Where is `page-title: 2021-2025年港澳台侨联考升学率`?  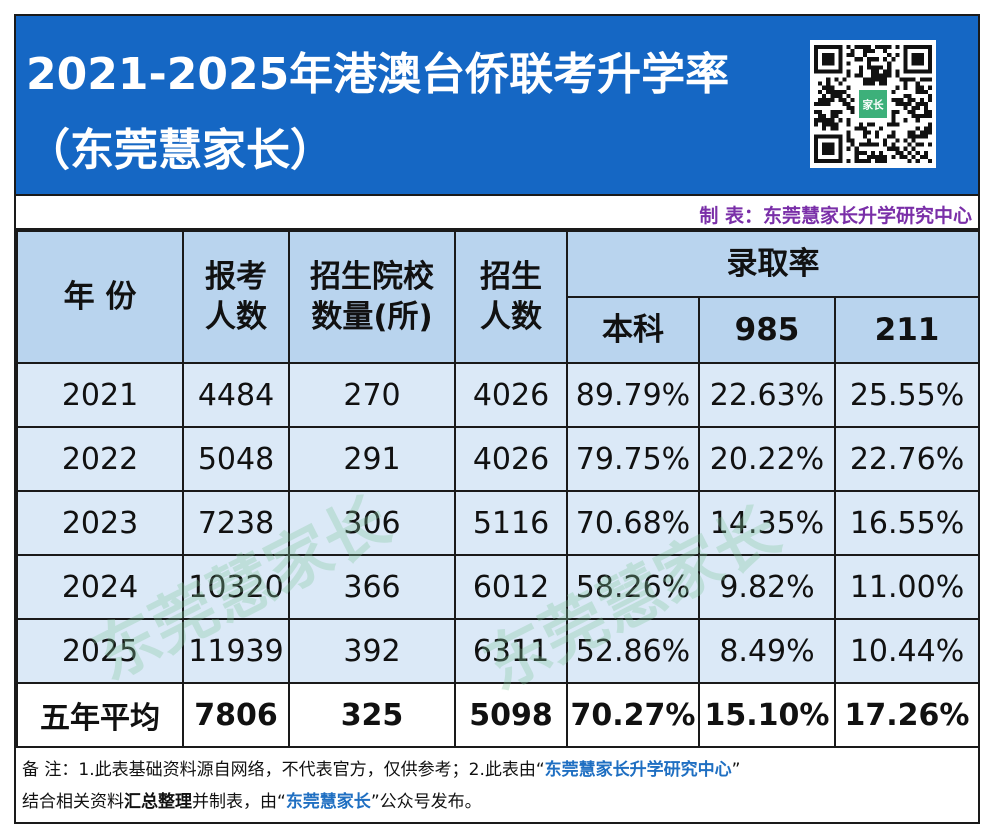 page-title: 2021-2025年港澳台侨联考升学率 is located at coordinates (378, 74).